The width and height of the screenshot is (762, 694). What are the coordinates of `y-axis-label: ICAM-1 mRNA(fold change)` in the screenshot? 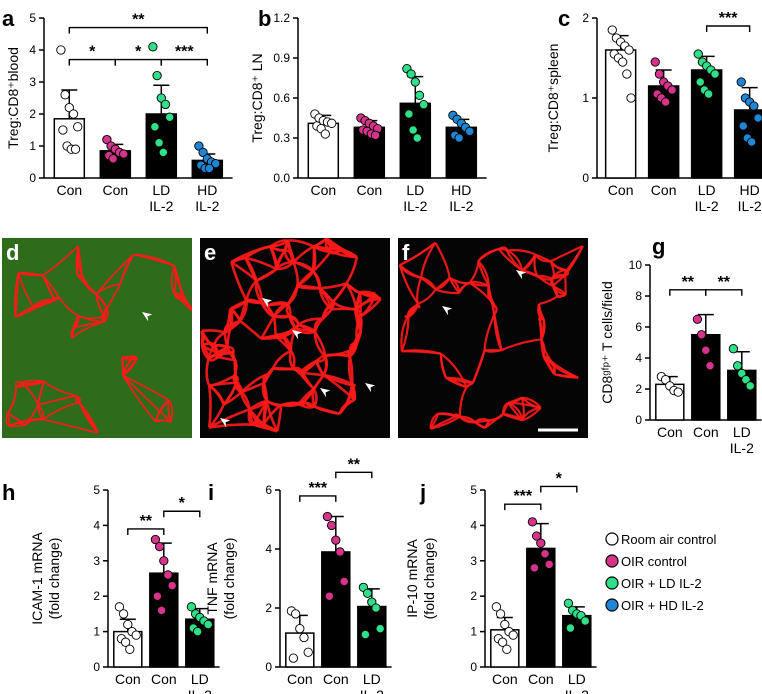 It's located at (45, 578).